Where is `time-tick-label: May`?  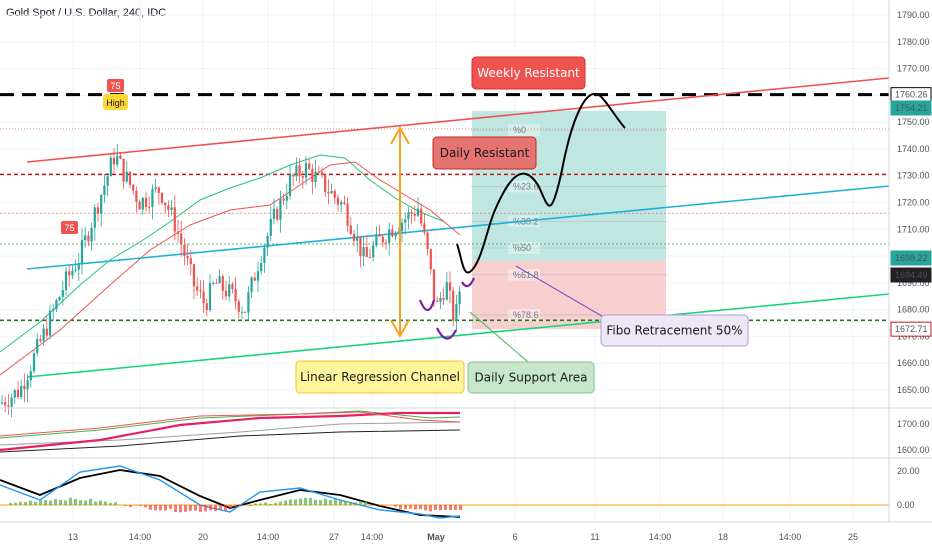
time-tick-label: May is located at coordinates (436, 537).